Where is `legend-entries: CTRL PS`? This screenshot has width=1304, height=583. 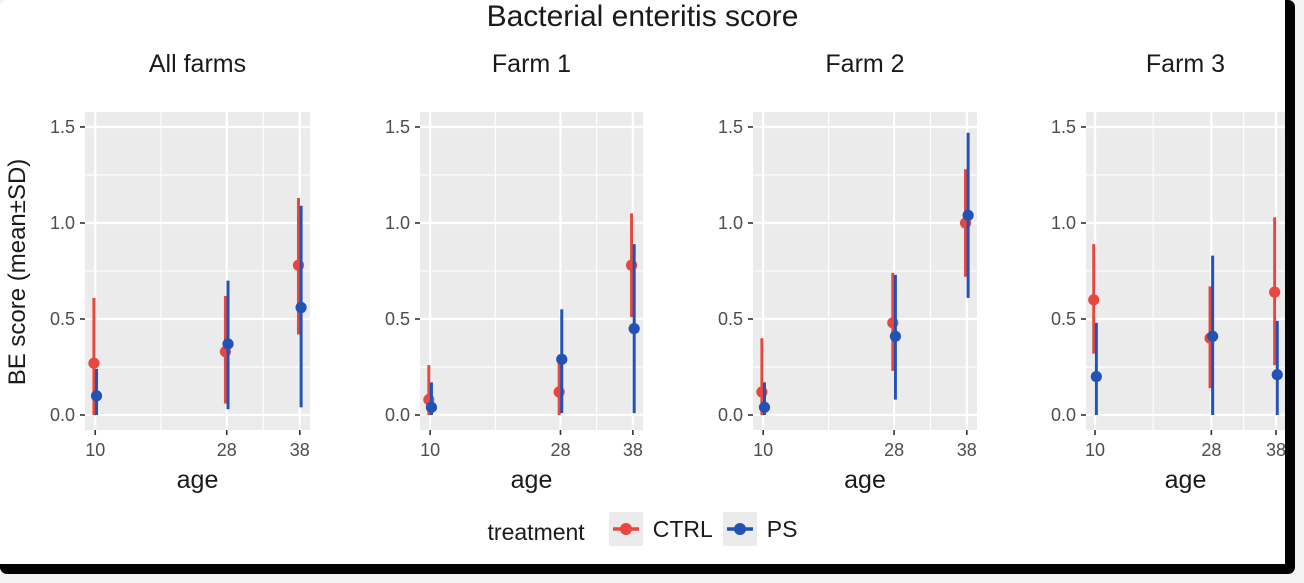 legend-entries: CTRL PS is located at coordinates (698, 532).